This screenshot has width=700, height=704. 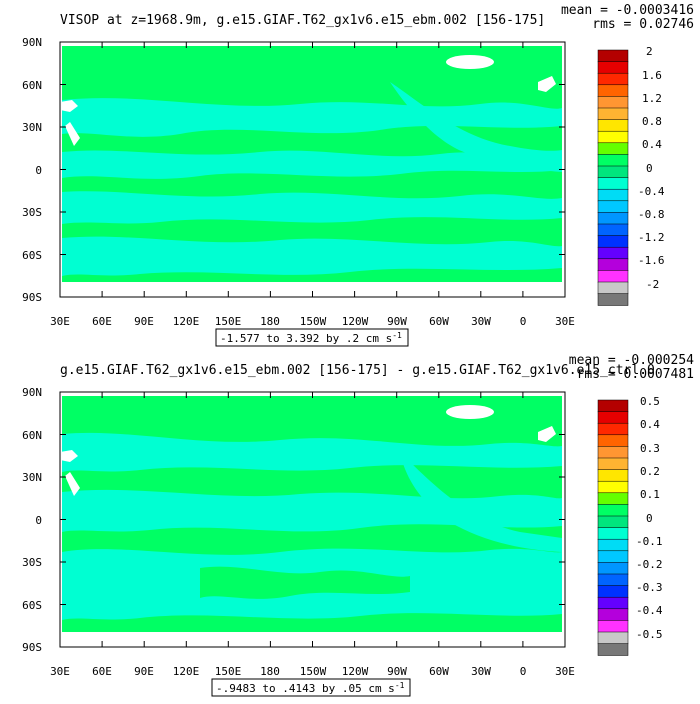 What do you see at coordinates (649, 541) in the screenshot?
I see `colorbar-label: -0.1` at bounding box center [649, 541].